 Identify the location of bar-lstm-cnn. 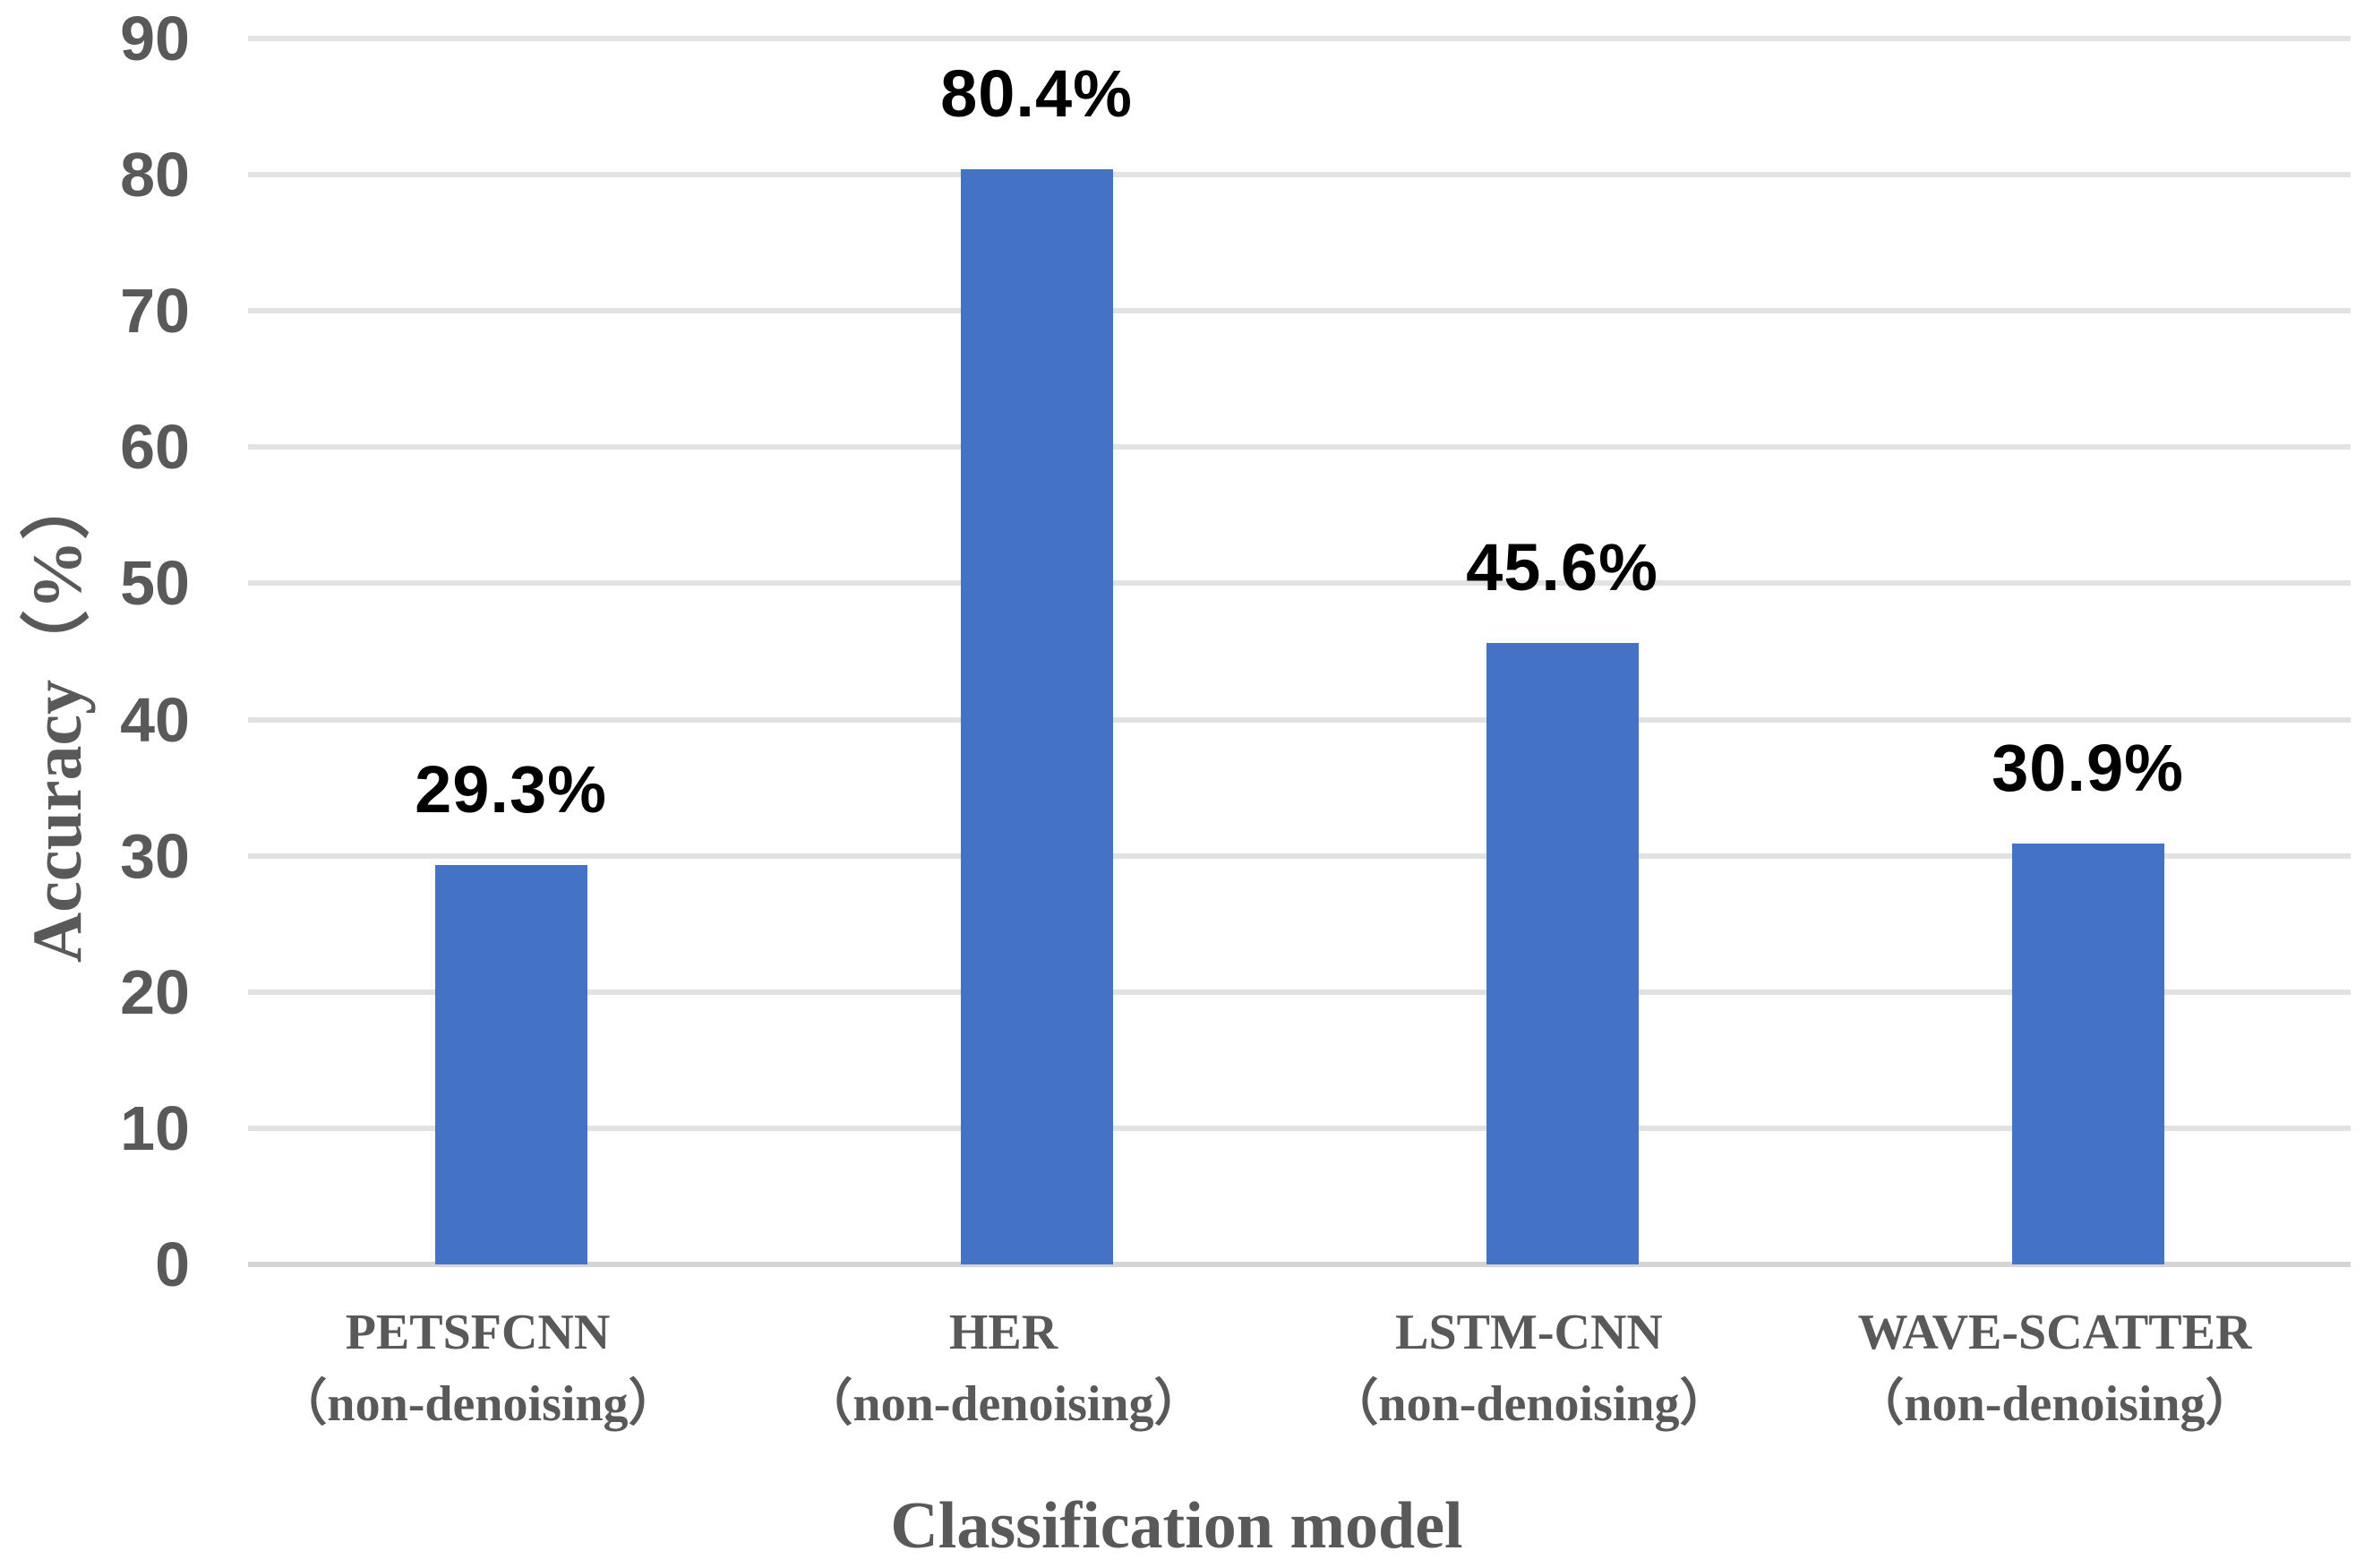
(1562, 954).